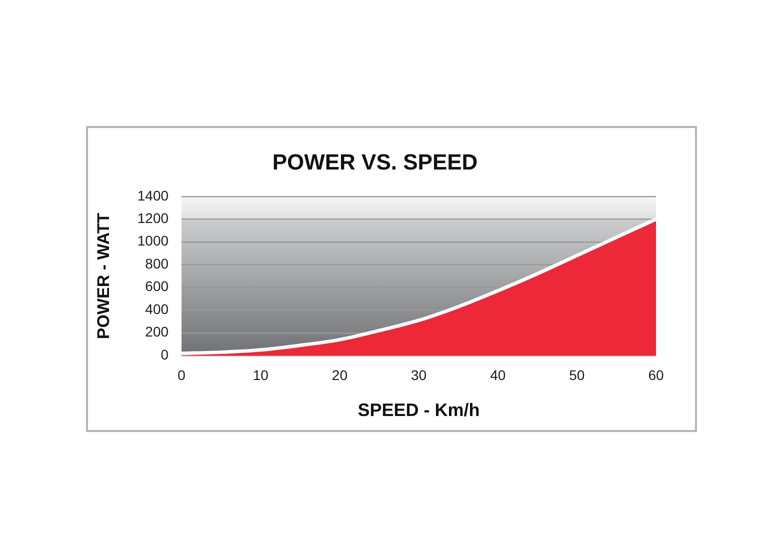 The width and height of the screenshot is (780, 554). I want to click on x-tick-label: 50, so click(577, 374).